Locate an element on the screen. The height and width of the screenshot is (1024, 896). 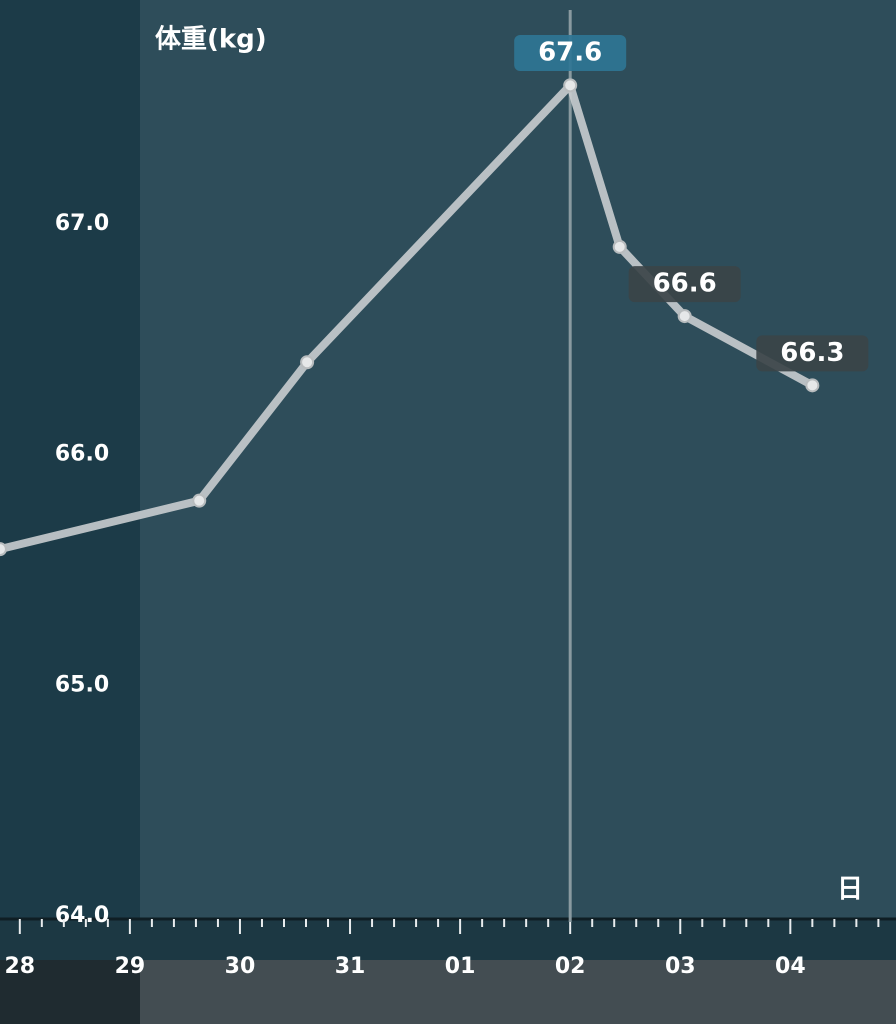
x-axis-label: 日 is located at coordinates (850, 890).